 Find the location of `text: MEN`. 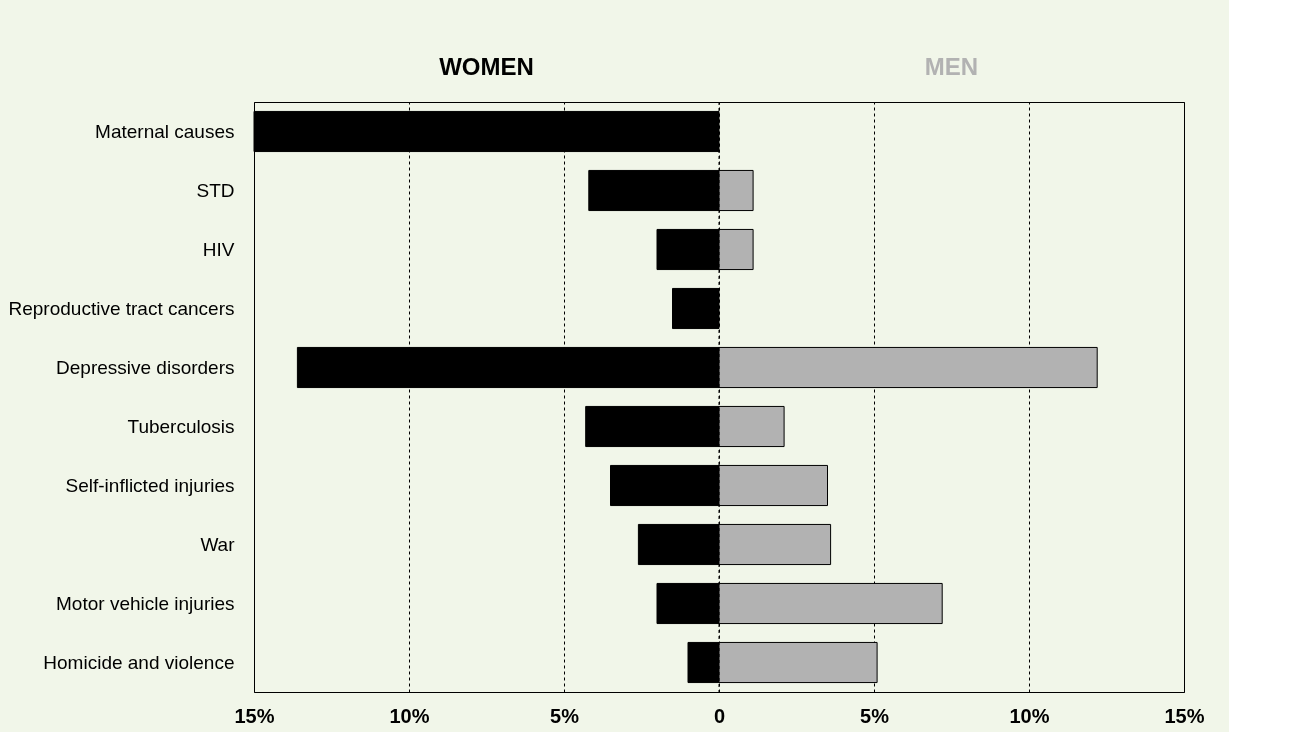

text: MEN is located at coordinates (951, 66).